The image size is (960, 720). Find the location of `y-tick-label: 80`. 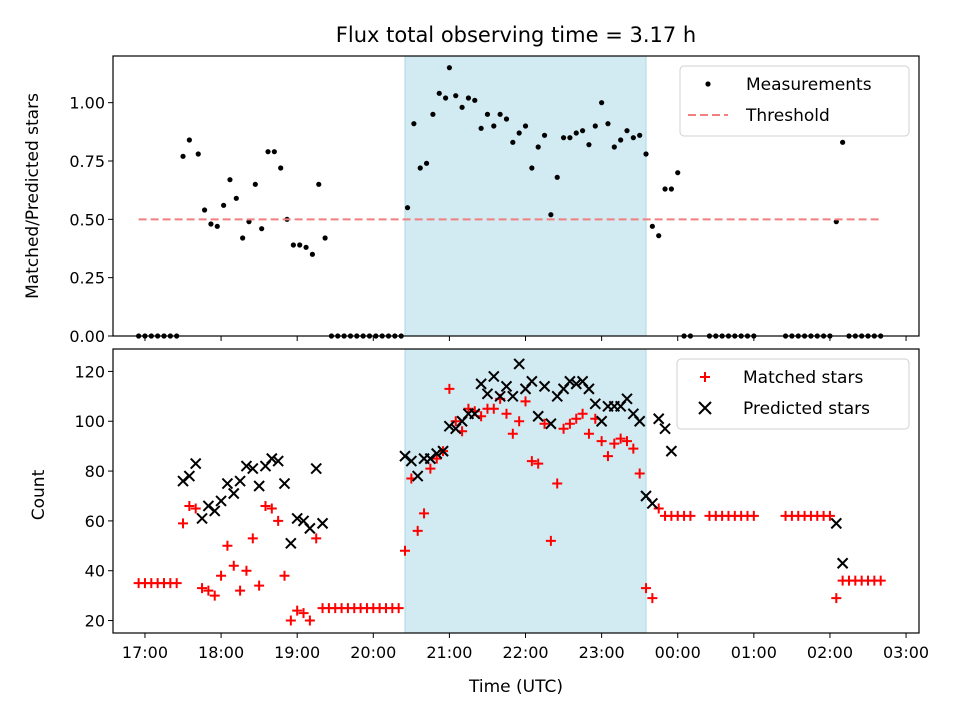

y-tick-label: 80 is located at coordinates (95, 471).